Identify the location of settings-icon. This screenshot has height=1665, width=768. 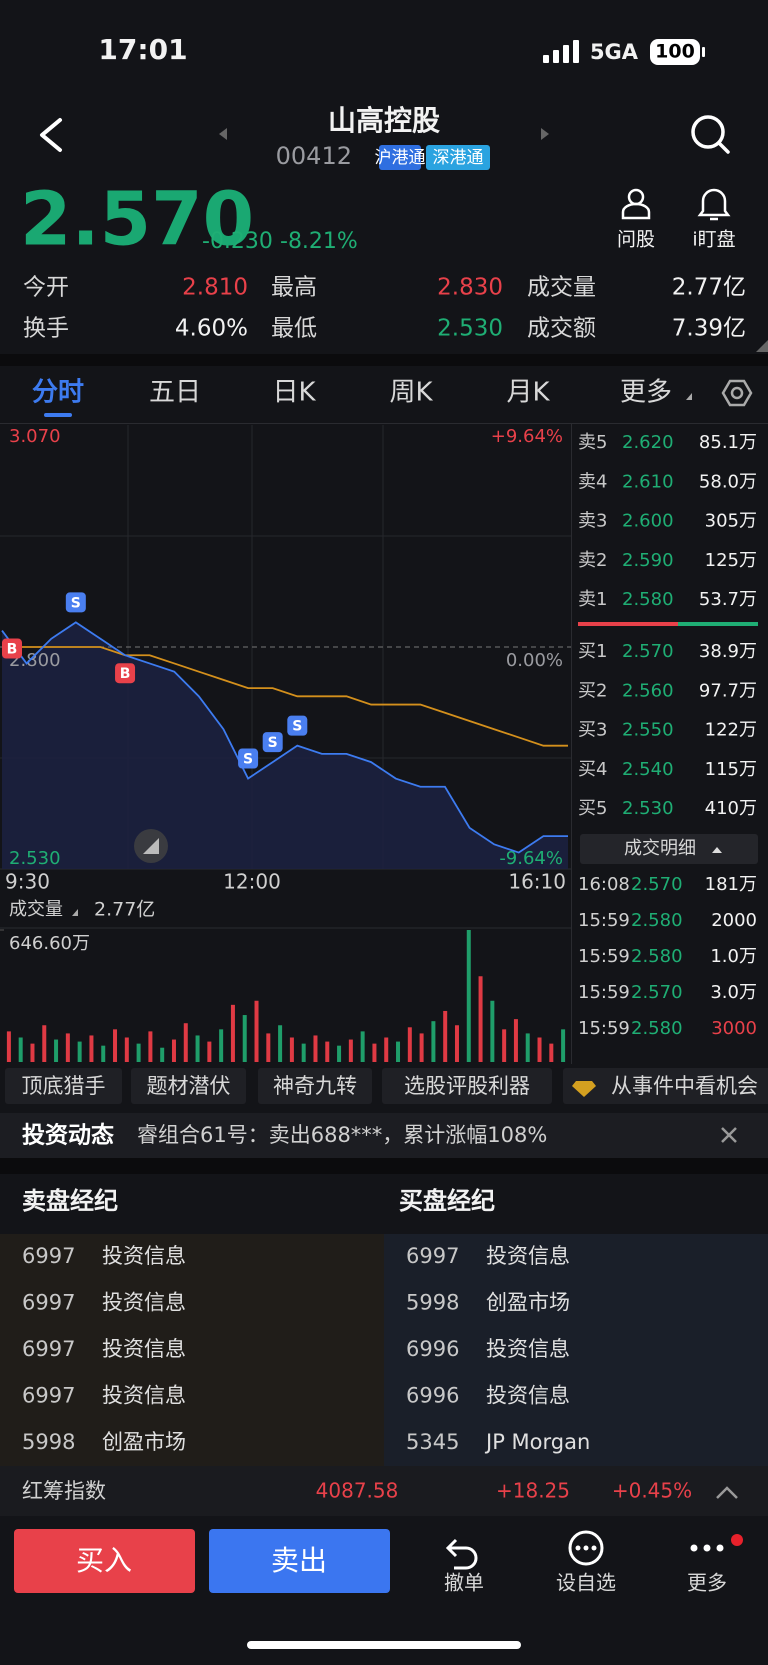
(737, 393).